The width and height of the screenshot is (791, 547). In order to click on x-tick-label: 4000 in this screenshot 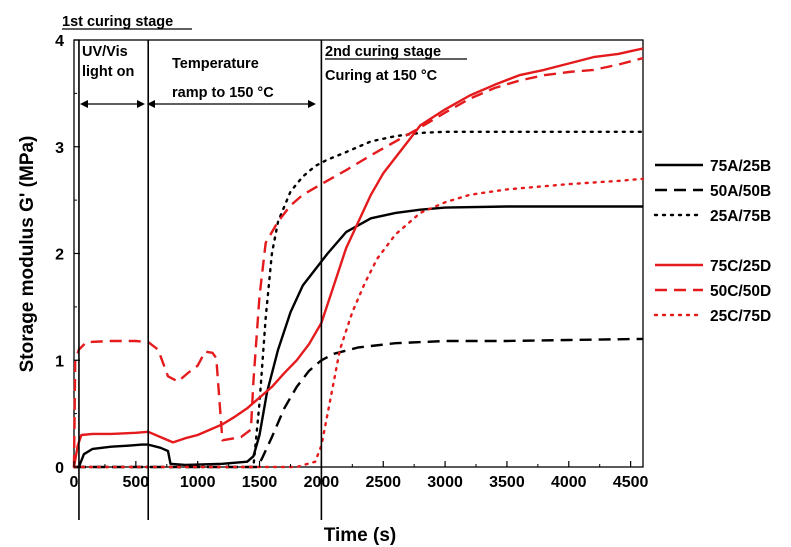, I will do `click(569, 482)`.